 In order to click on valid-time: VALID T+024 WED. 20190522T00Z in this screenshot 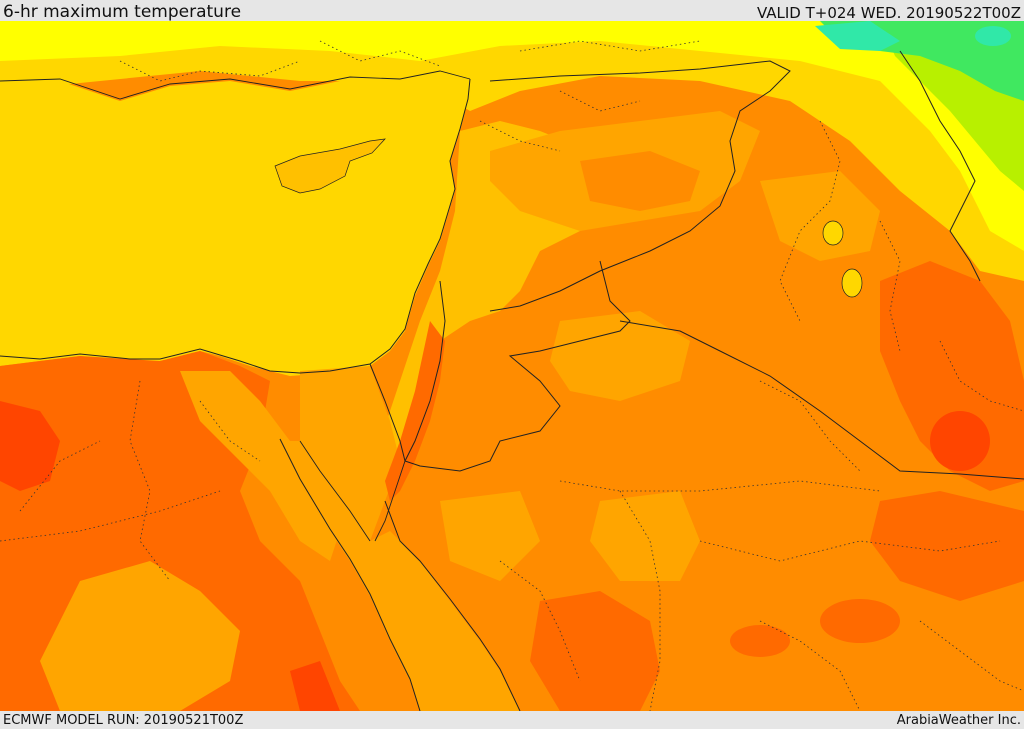, I will do `click(888, 13)`.